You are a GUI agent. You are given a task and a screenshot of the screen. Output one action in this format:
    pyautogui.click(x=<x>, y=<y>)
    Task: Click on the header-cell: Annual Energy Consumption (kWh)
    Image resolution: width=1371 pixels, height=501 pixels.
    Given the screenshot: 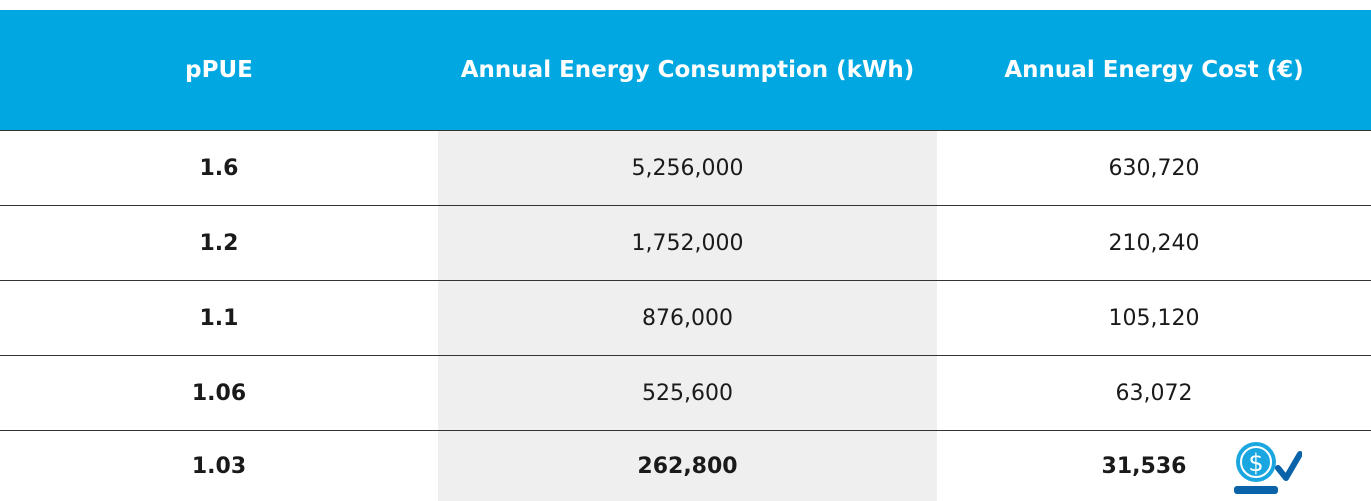 What is the action you would take?
    pyautogui.click(x=687, y=70)
    